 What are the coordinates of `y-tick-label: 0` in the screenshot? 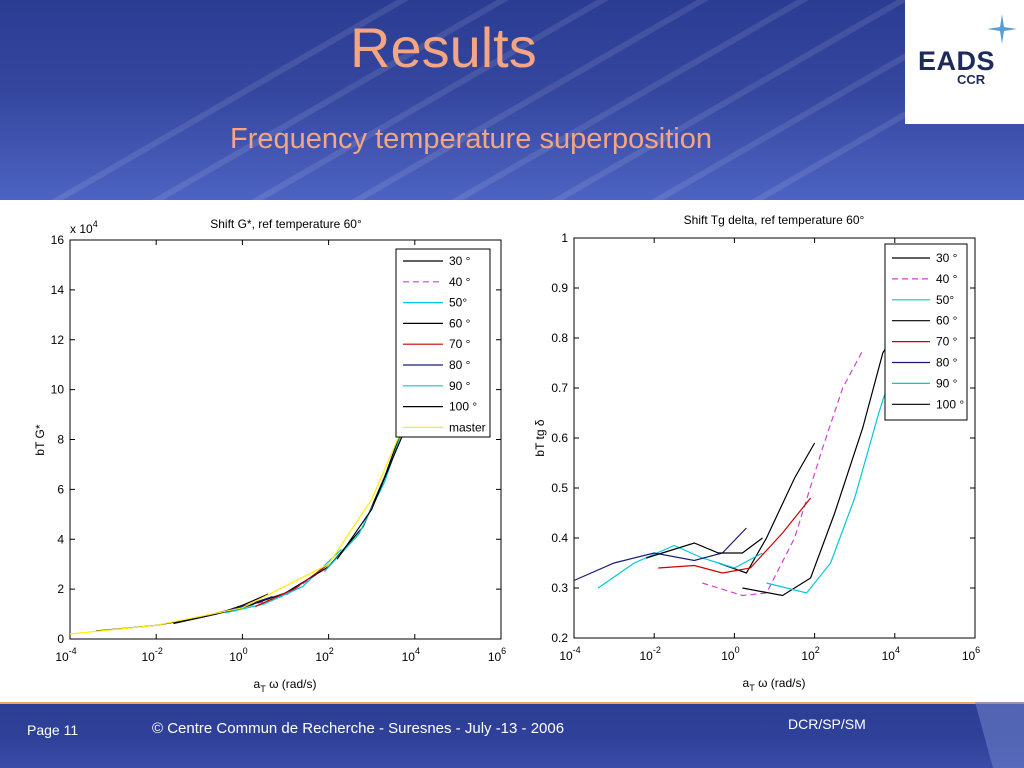 It's located at (60, 639).